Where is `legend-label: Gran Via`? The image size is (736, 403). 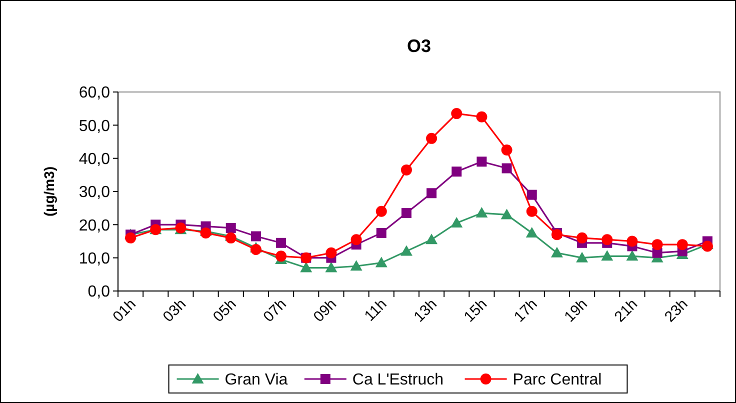
legend-label: Gran Via is located at coordinates (256, 380).